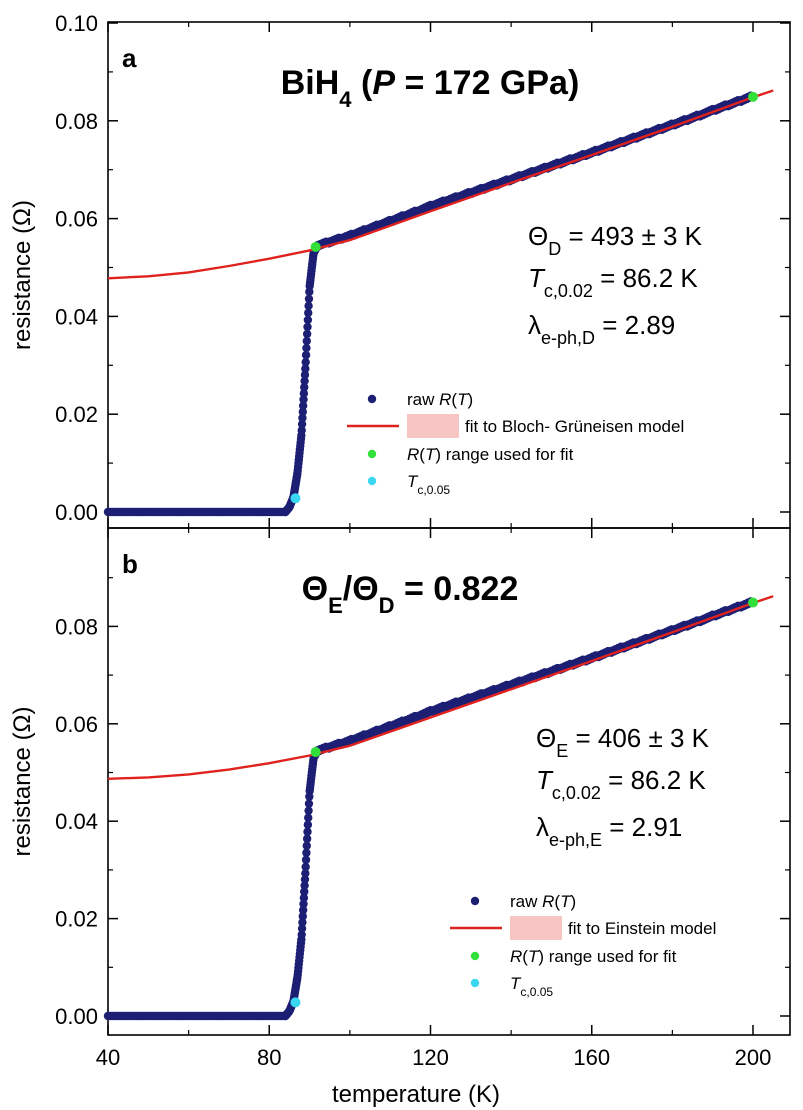 The height and width of the screenshot is (1110, 803). I want to click on x-tick-label: 40, so click(108, 1057).